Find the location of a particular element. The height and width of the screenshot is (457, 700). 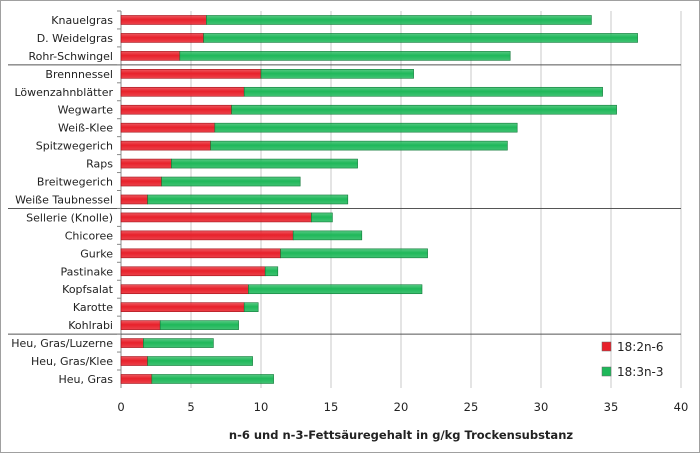

legend-label: 18:3n-3 is located at coordinates (640, 372).